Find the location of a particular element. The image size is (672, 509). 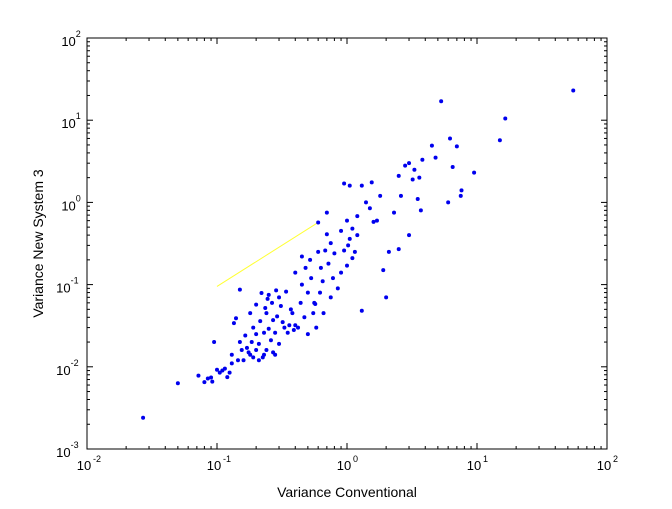

y-tick-label: 10 -2 is located at coordinates (67, 368).